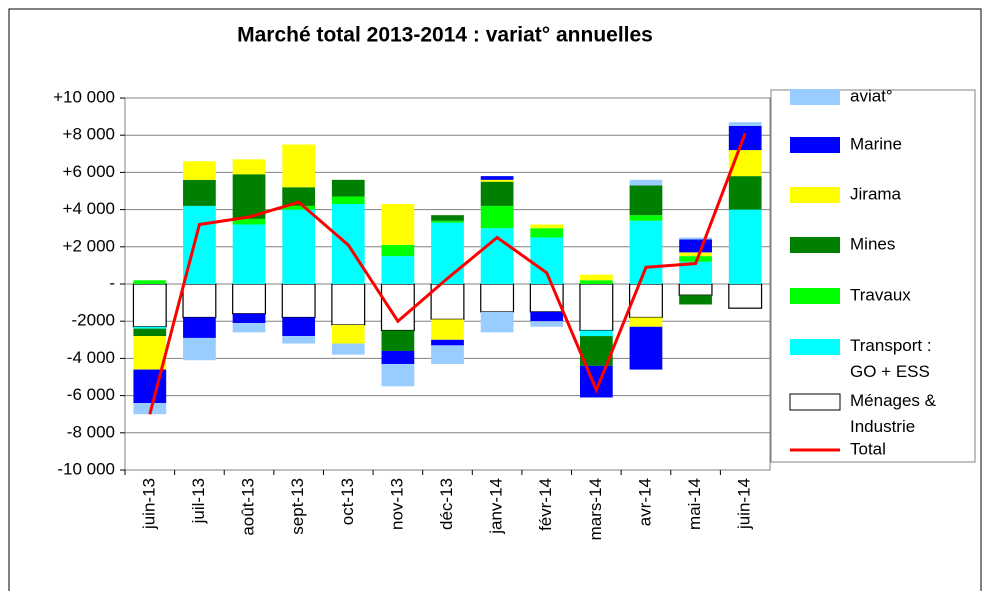  What do you see at coordinates (347, 501) in the screenshot?
I see `x-tick-label: oct-13` at bounding box center [347, 501].